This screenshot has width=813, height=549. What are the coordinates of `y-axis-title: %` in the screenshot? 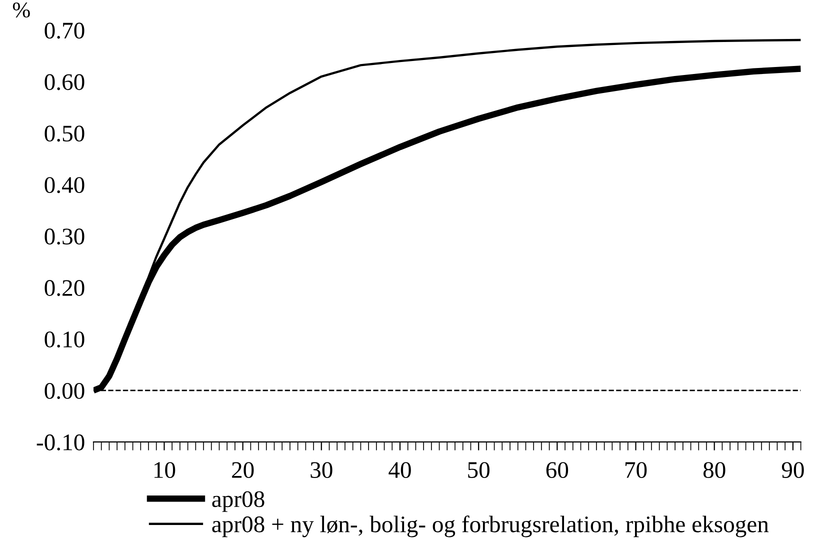 It's located at (21, 10).